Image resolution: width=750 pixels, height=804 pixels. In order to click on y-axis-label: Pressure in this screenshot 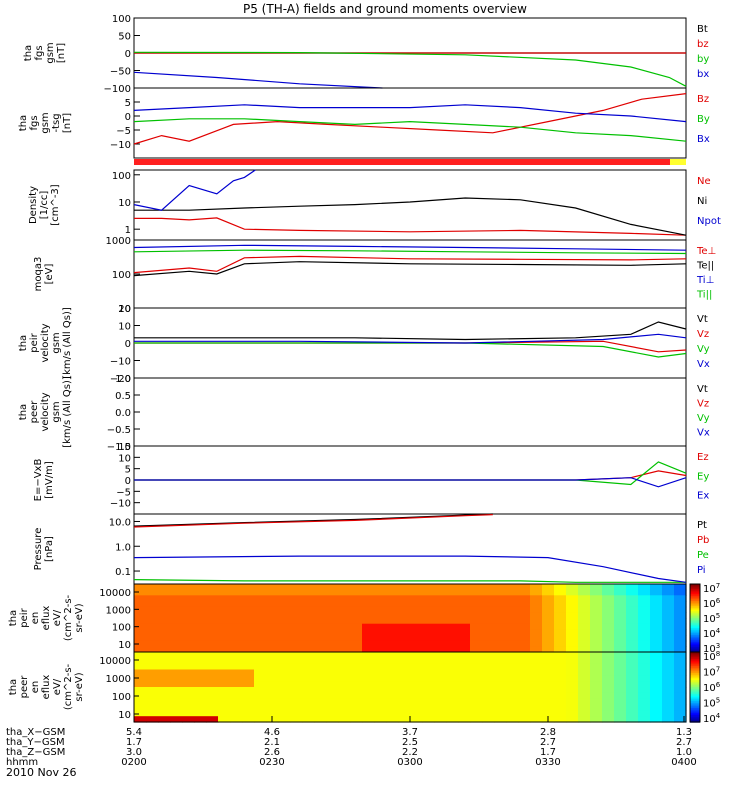, I will do `click(38, 549)`.